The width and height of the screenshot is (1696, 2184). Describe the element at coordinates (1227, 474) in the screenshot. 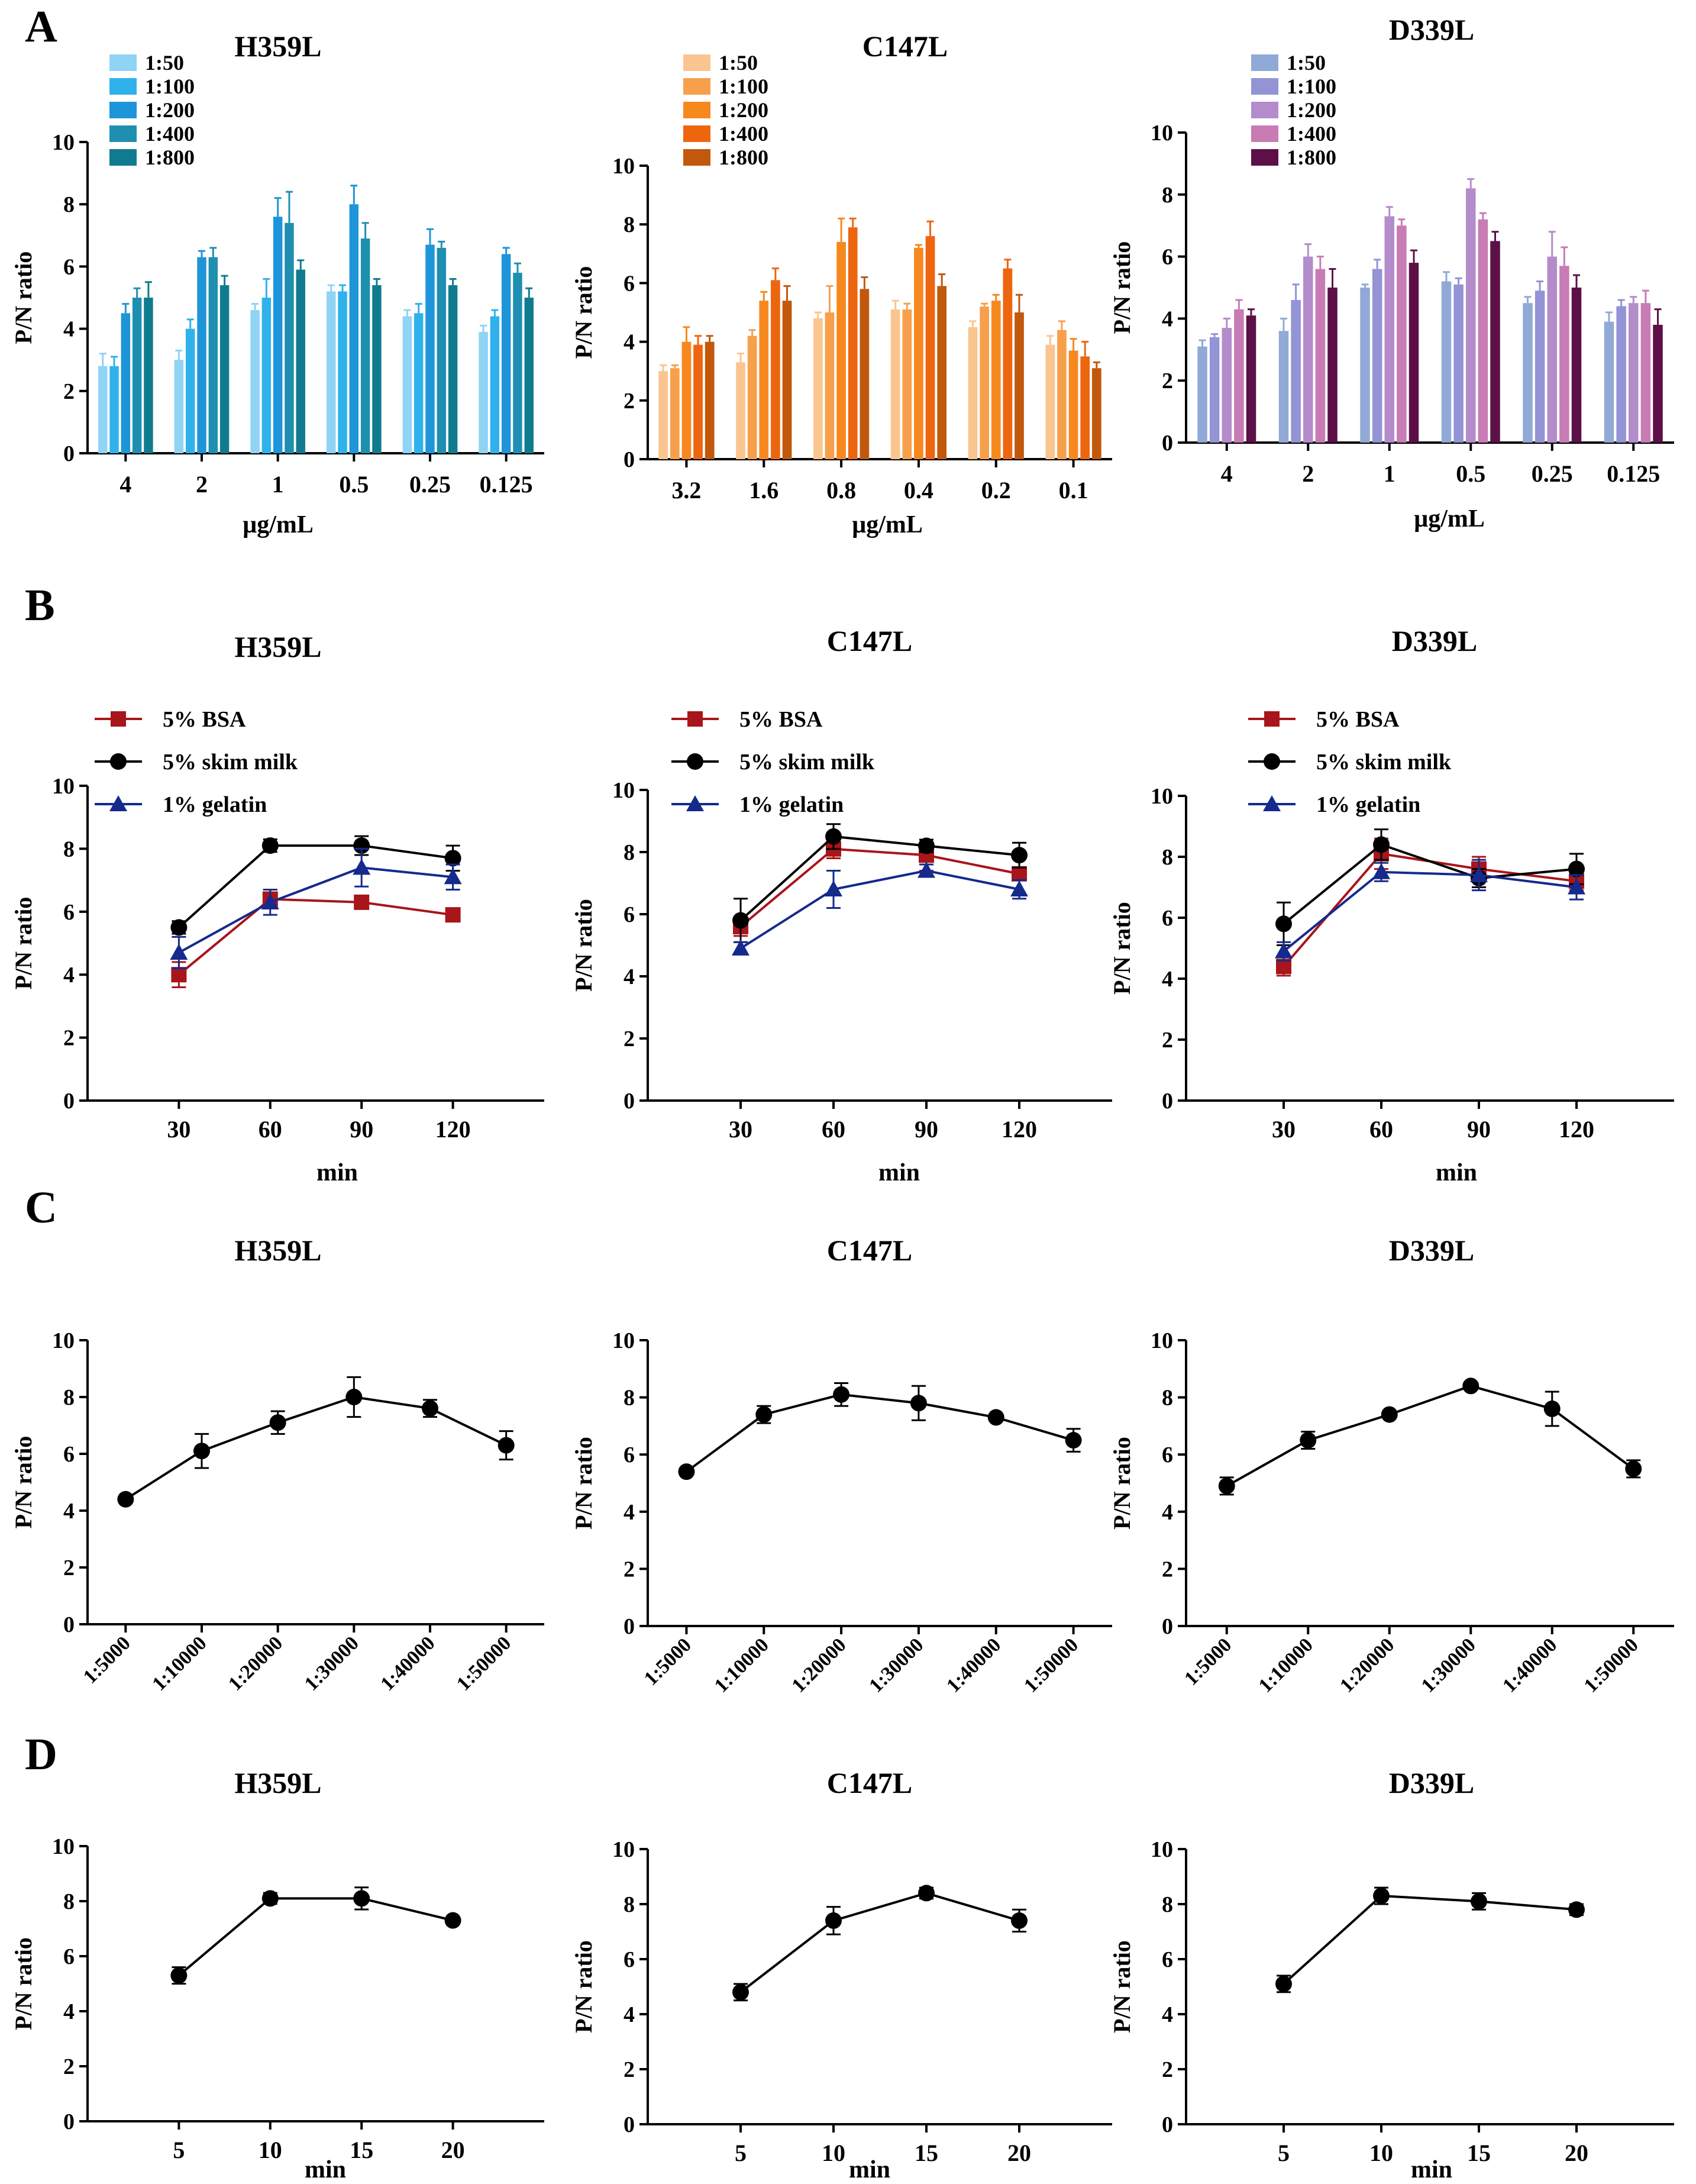

I see `x-tick-label: 4` at that location.